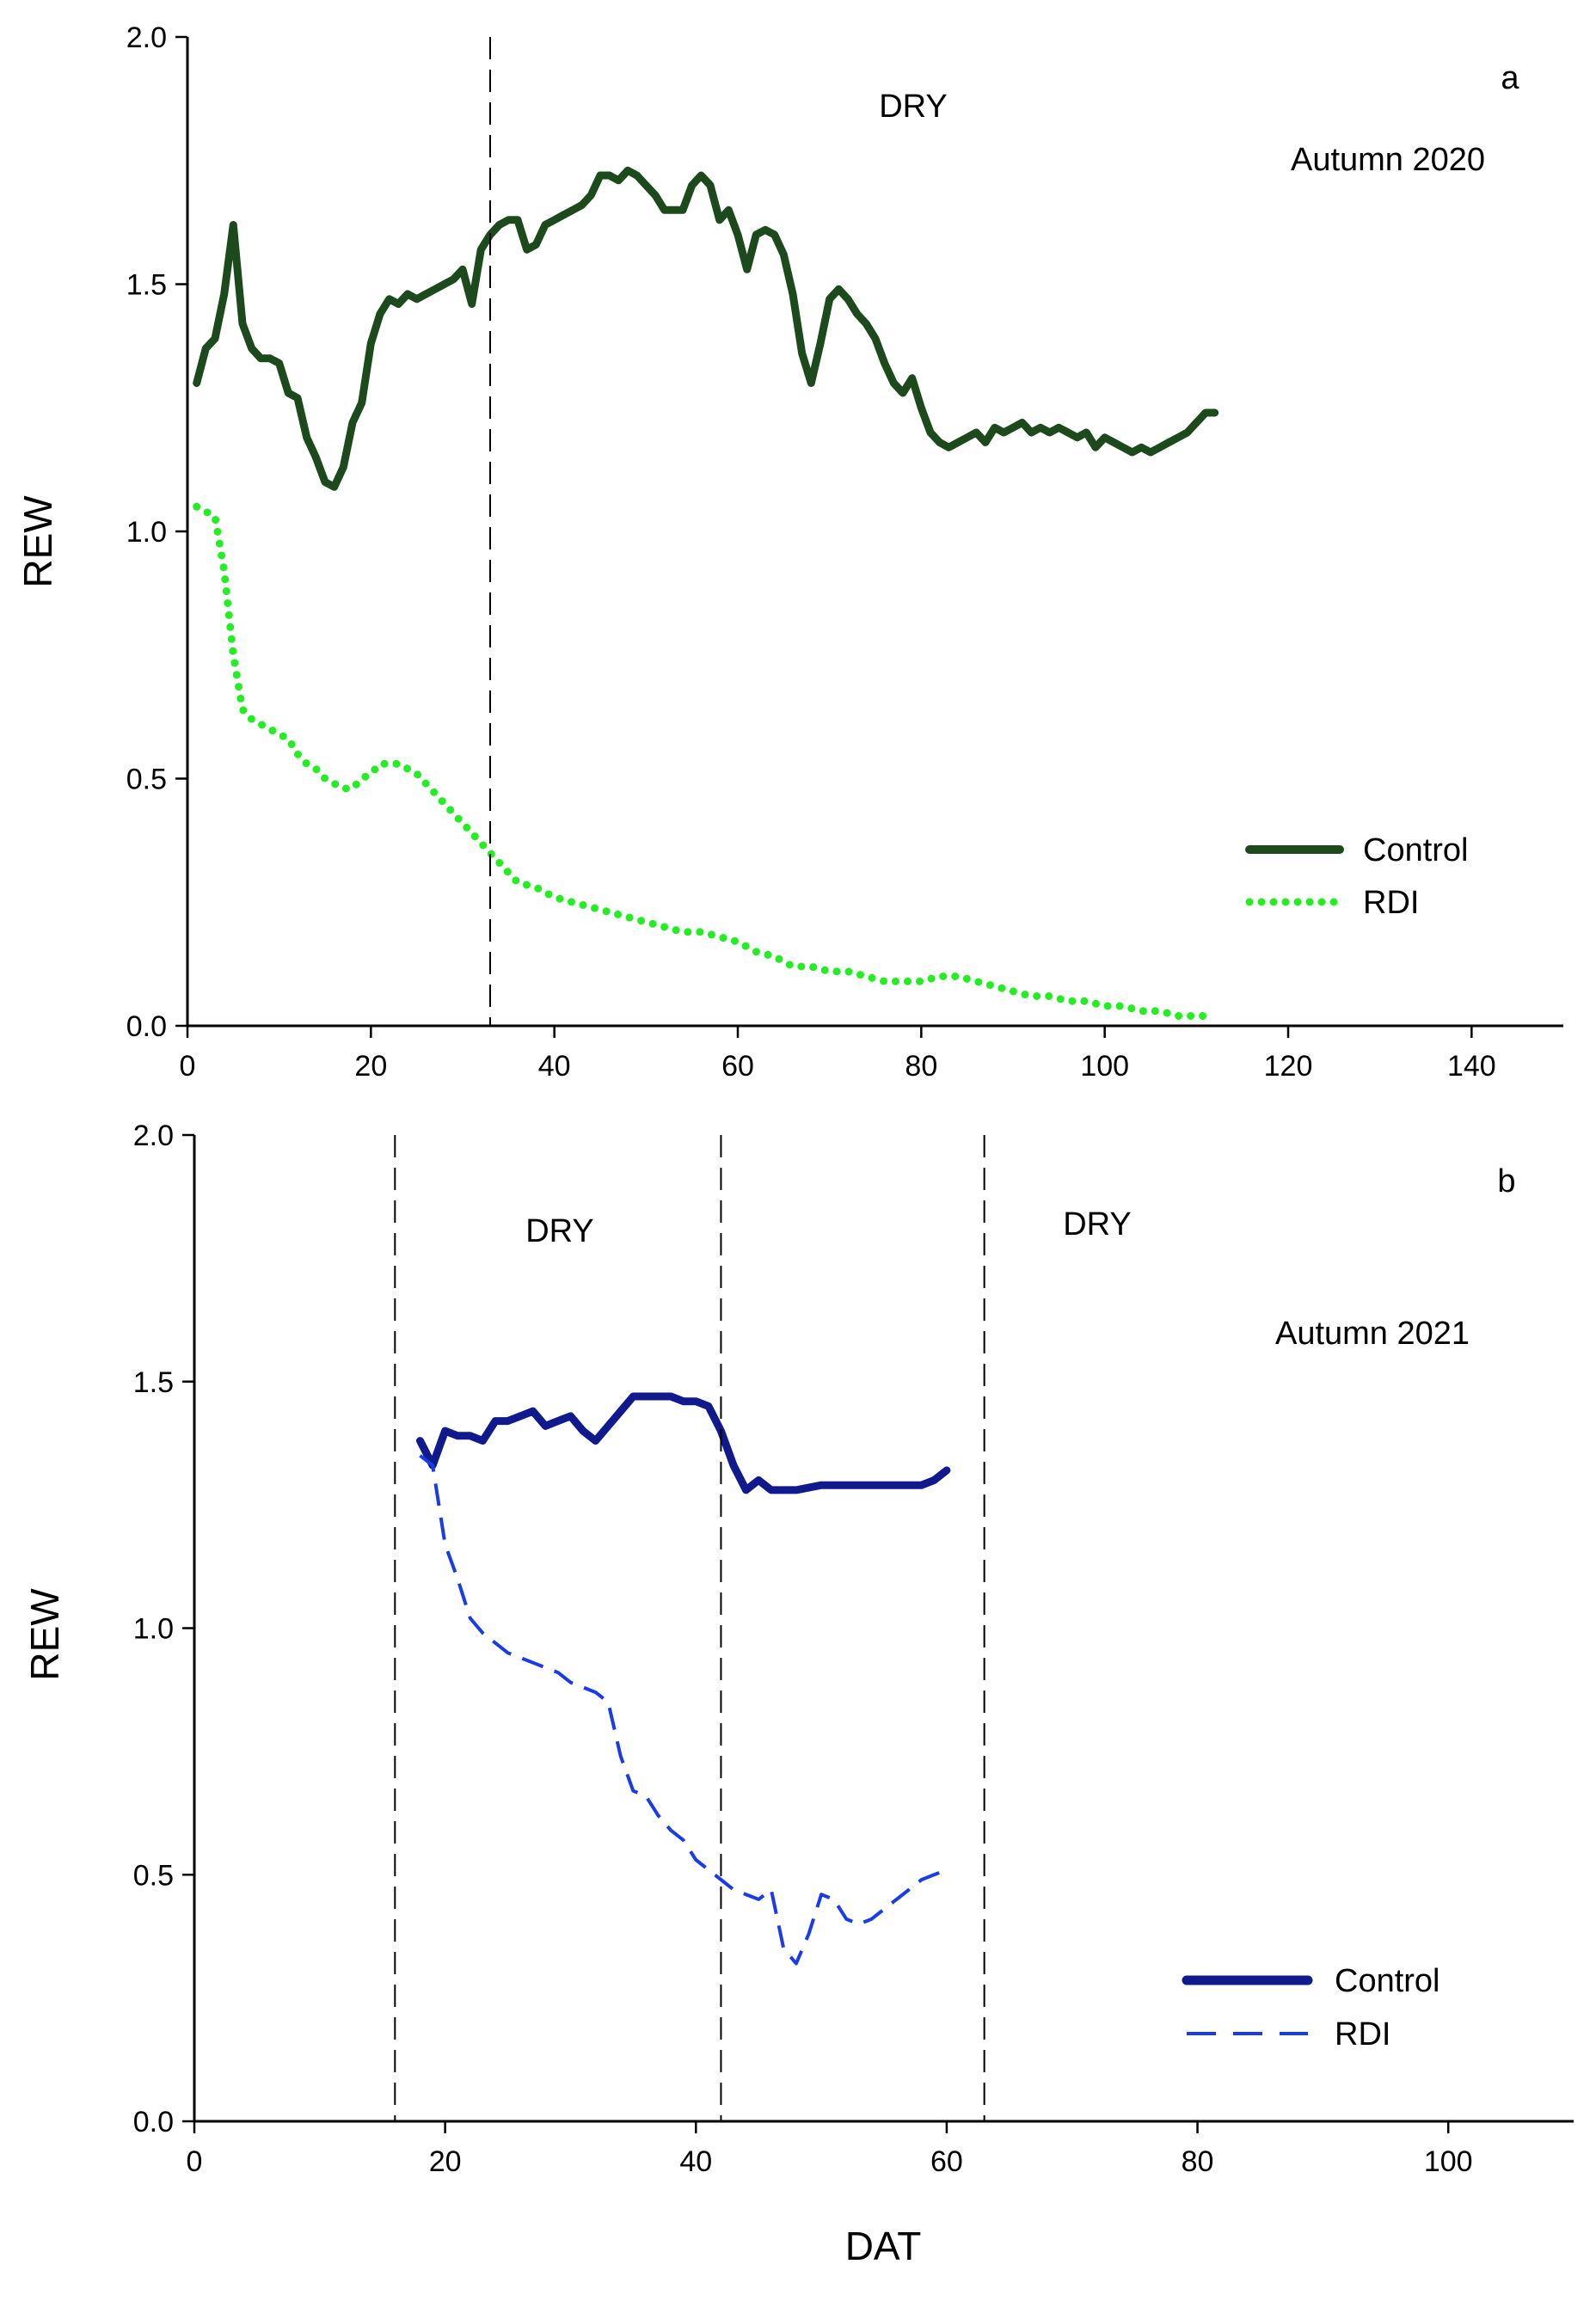 This screenshot has height=2301, width=1596. Describe the element at coordinates (146, 1026) in the screenshot. I see `panel-a-y-tick-label: 0.0` at that location.